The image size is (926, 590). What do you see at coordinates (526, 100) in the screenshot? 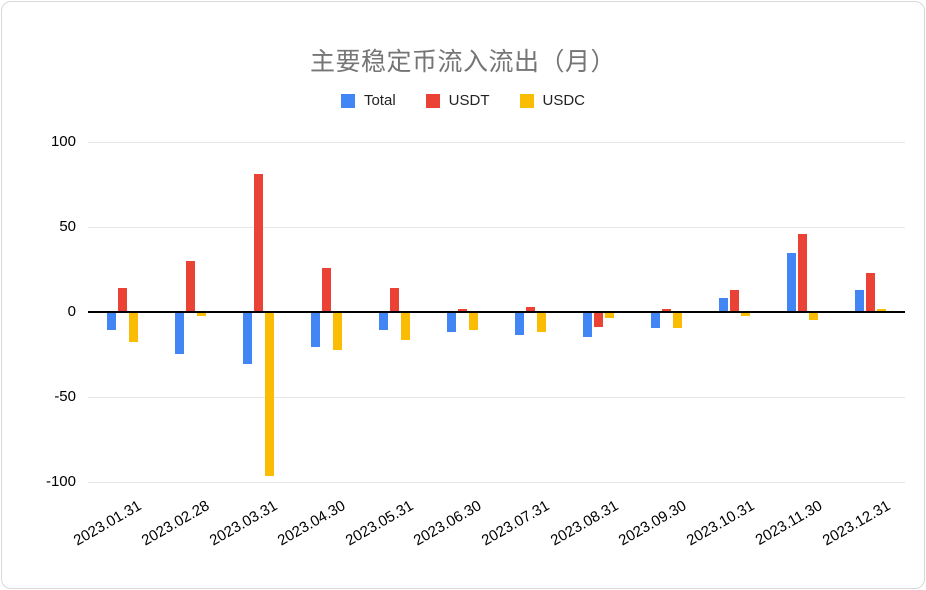
I see `legend-swatch-usdc` at bounding box center [526, 100].